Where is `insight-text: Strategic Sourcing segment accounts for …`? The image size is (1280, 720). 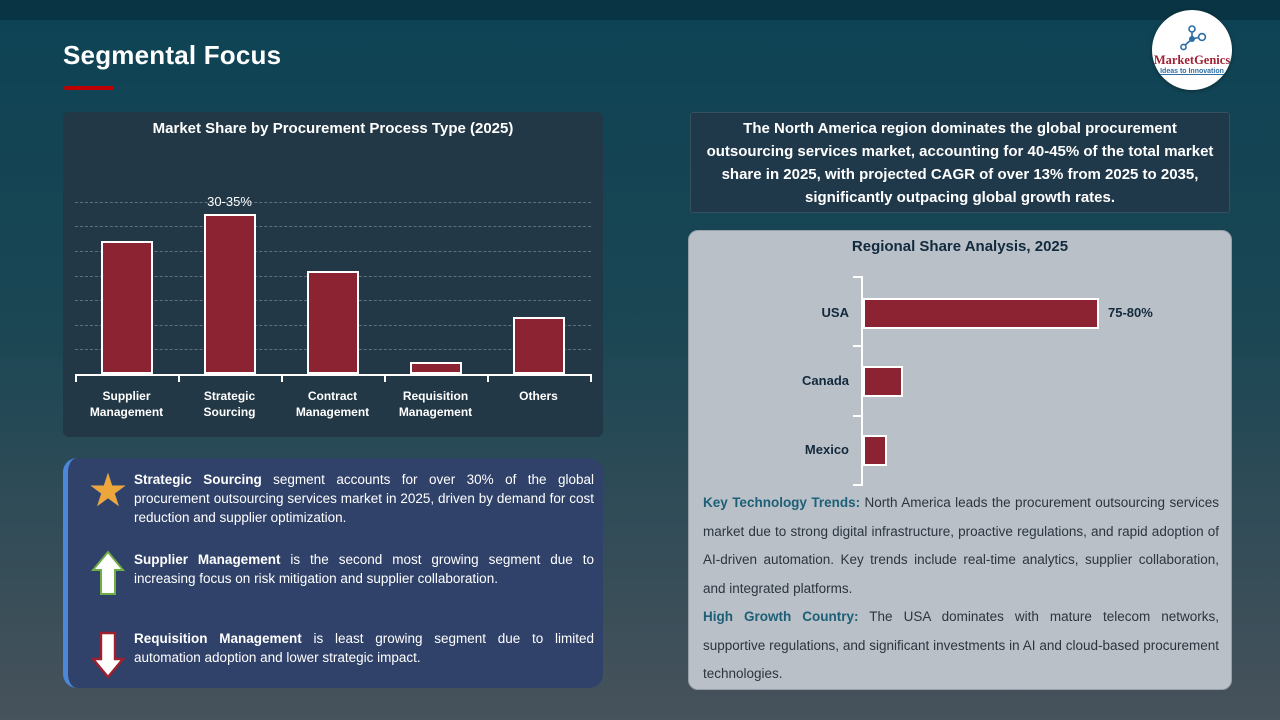
insight-text: Strategic Sourcing segment accounts for … is located at coordinates (364, 498).